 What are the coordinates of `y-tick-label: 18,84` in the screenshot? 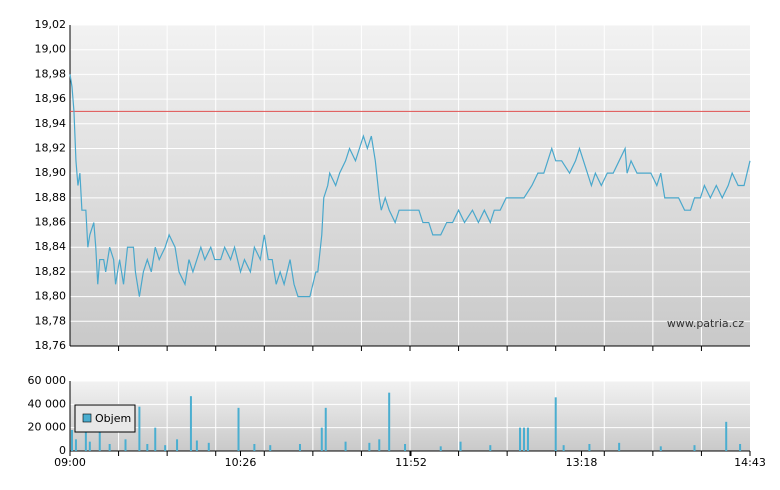 It's located at (51, 246).